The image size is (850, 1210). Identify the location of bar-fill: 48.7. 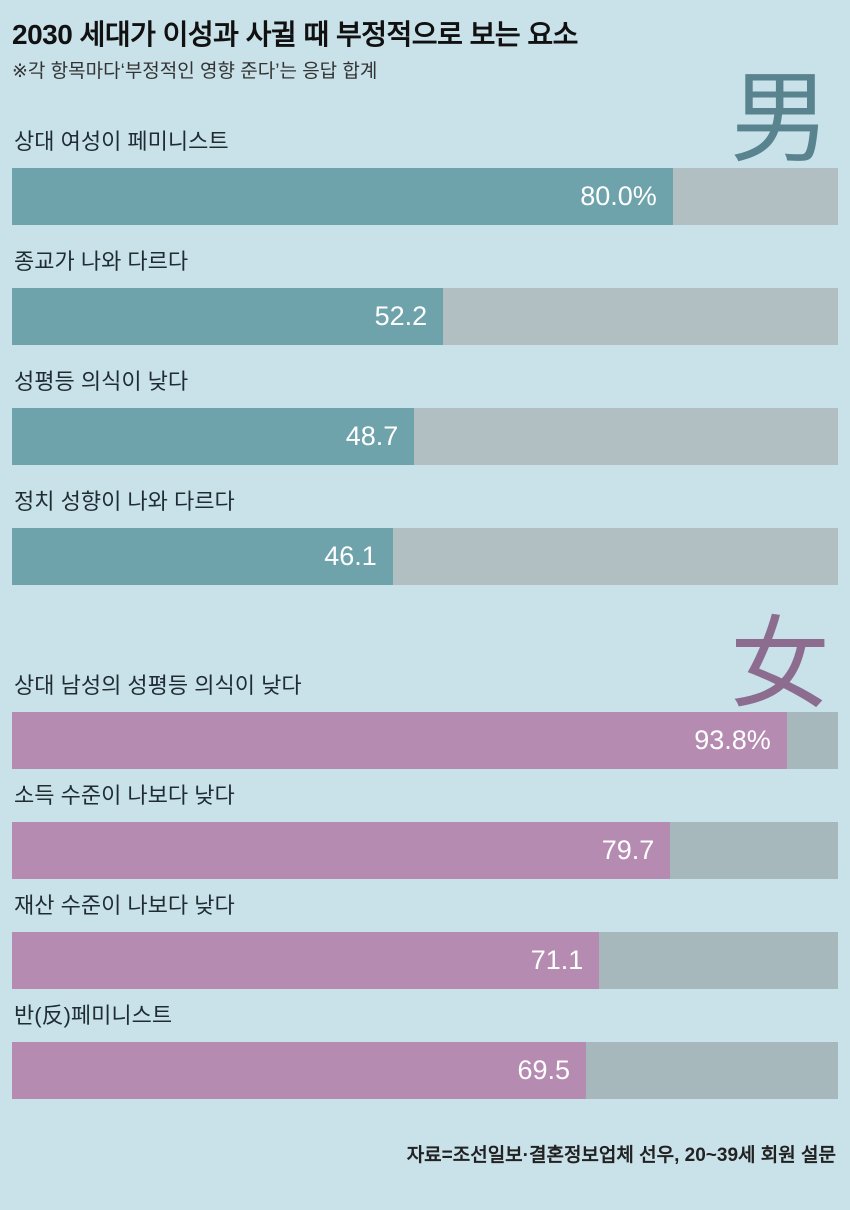
(213, 436).